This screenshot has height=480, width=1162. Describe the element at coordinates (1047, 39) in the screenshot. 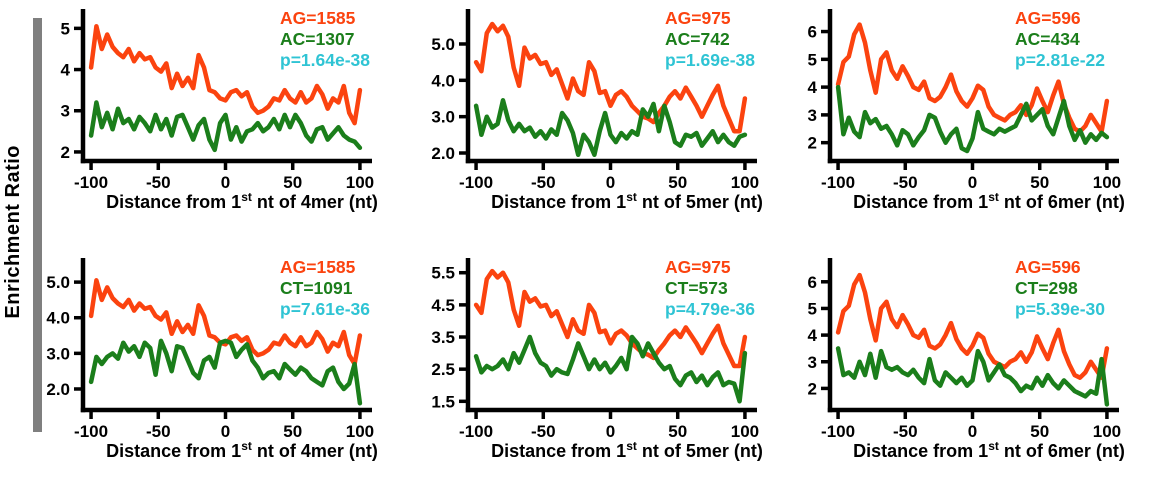

I see `legend-pair-count: AC=434` at that location.